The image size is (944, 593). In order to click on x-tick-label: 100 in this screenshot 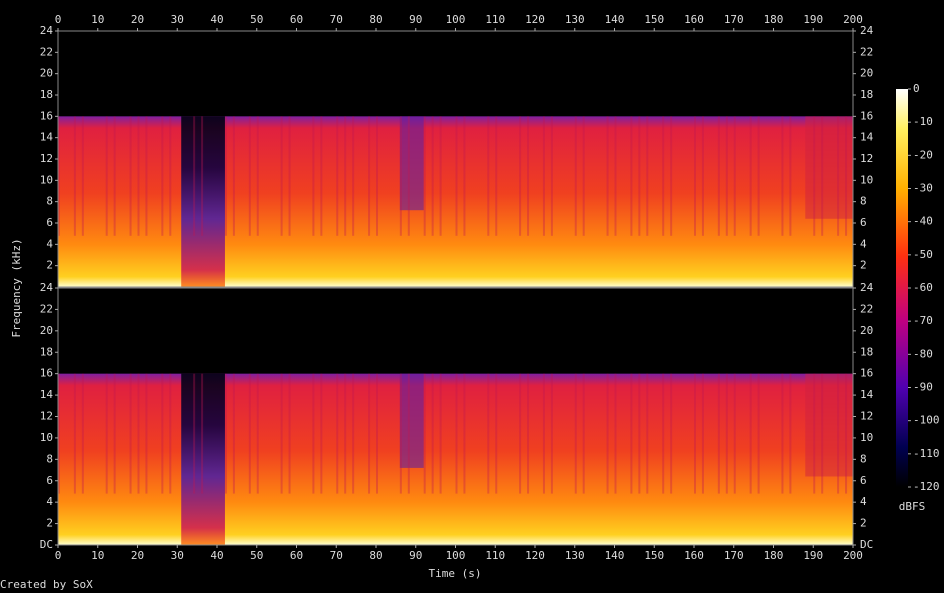, I will do `click(456, 19)`.